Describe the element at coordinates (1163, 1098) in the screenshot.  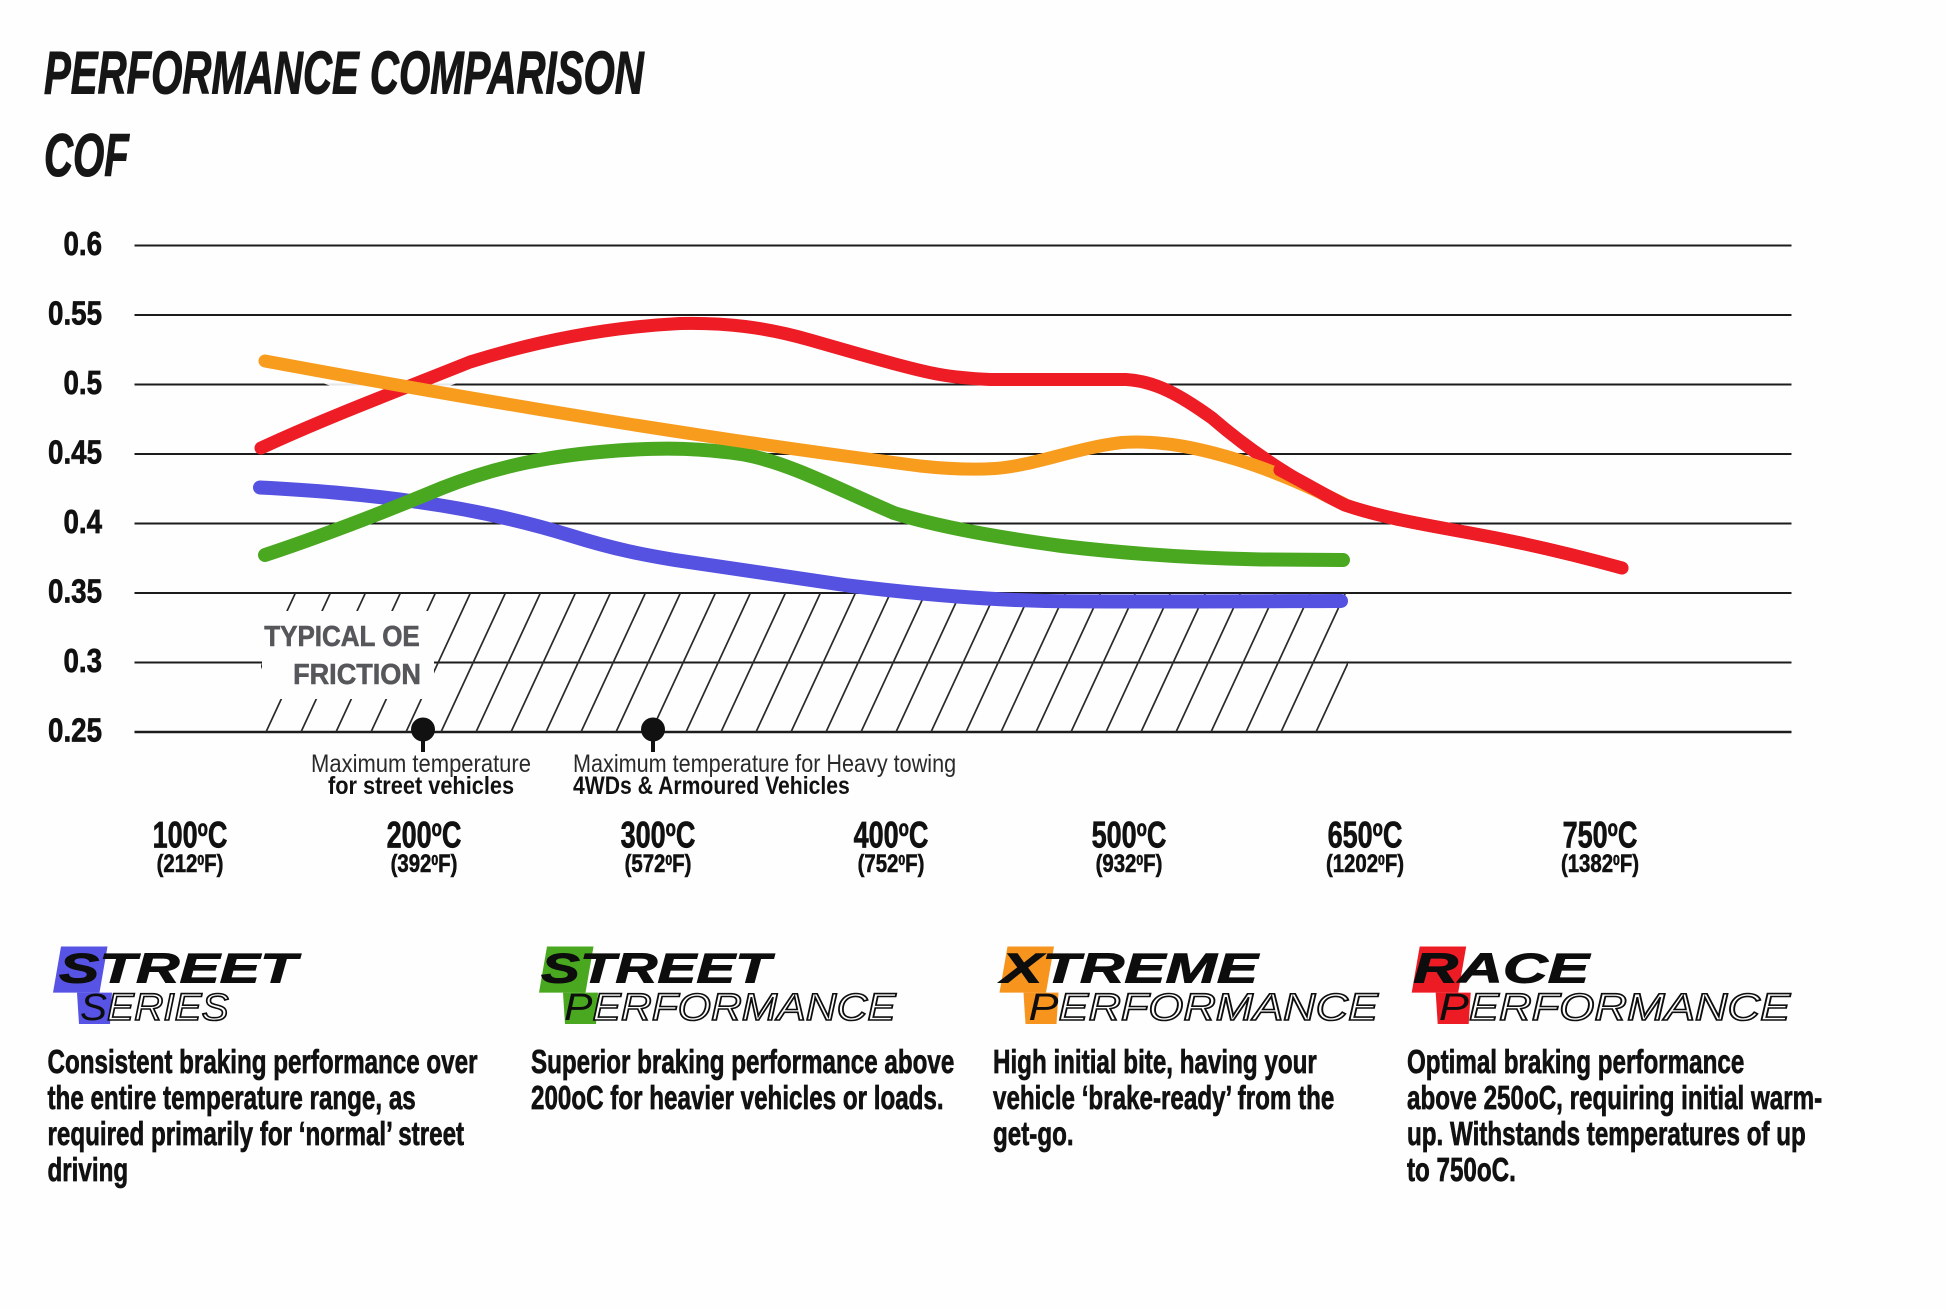
I see `svg-text: vehicle ‘brake-ready’ from the` at that location.